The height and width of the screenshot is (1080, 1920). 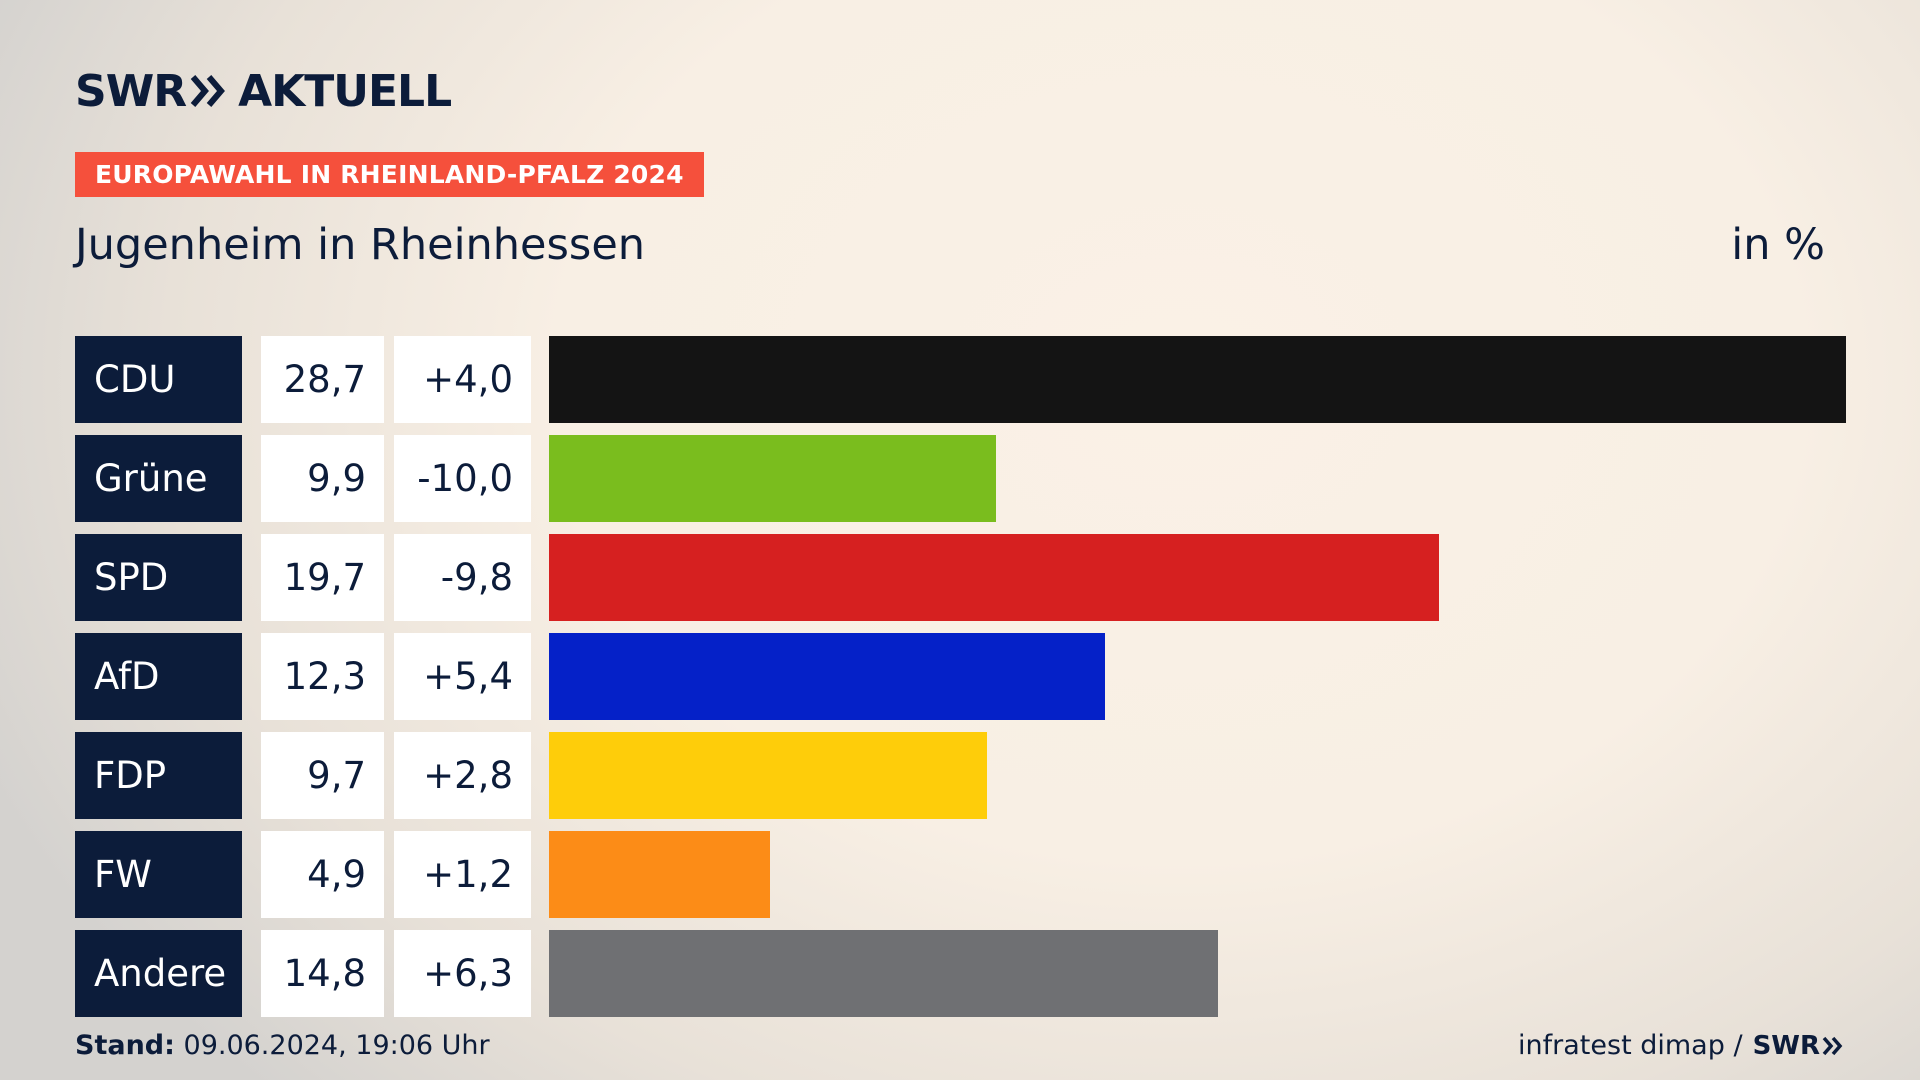 What do you see at coordinates (389, 174) in the screenshot?
I see `election-banner: EUROPAWAHL IN RHEINLAND-PFALZ 2024` at bounding box center [389, 174].